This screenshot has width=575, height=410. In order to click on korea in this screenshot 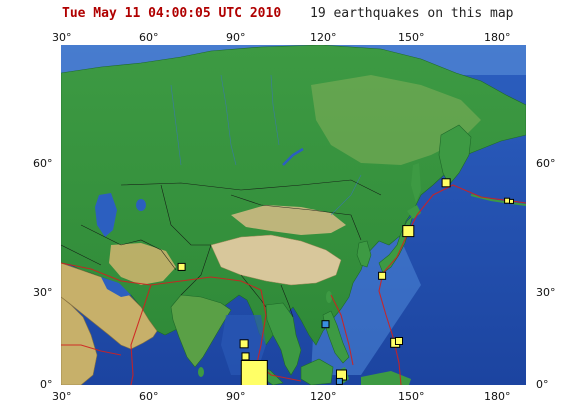, I will do `click(364, 254)`.